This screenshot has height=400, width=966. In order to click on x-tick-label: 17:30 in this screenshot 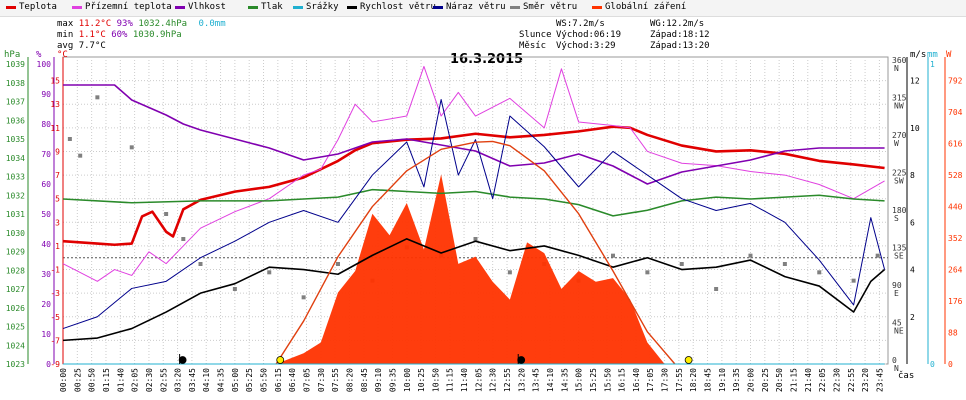, I will do `click(665, 380)`.